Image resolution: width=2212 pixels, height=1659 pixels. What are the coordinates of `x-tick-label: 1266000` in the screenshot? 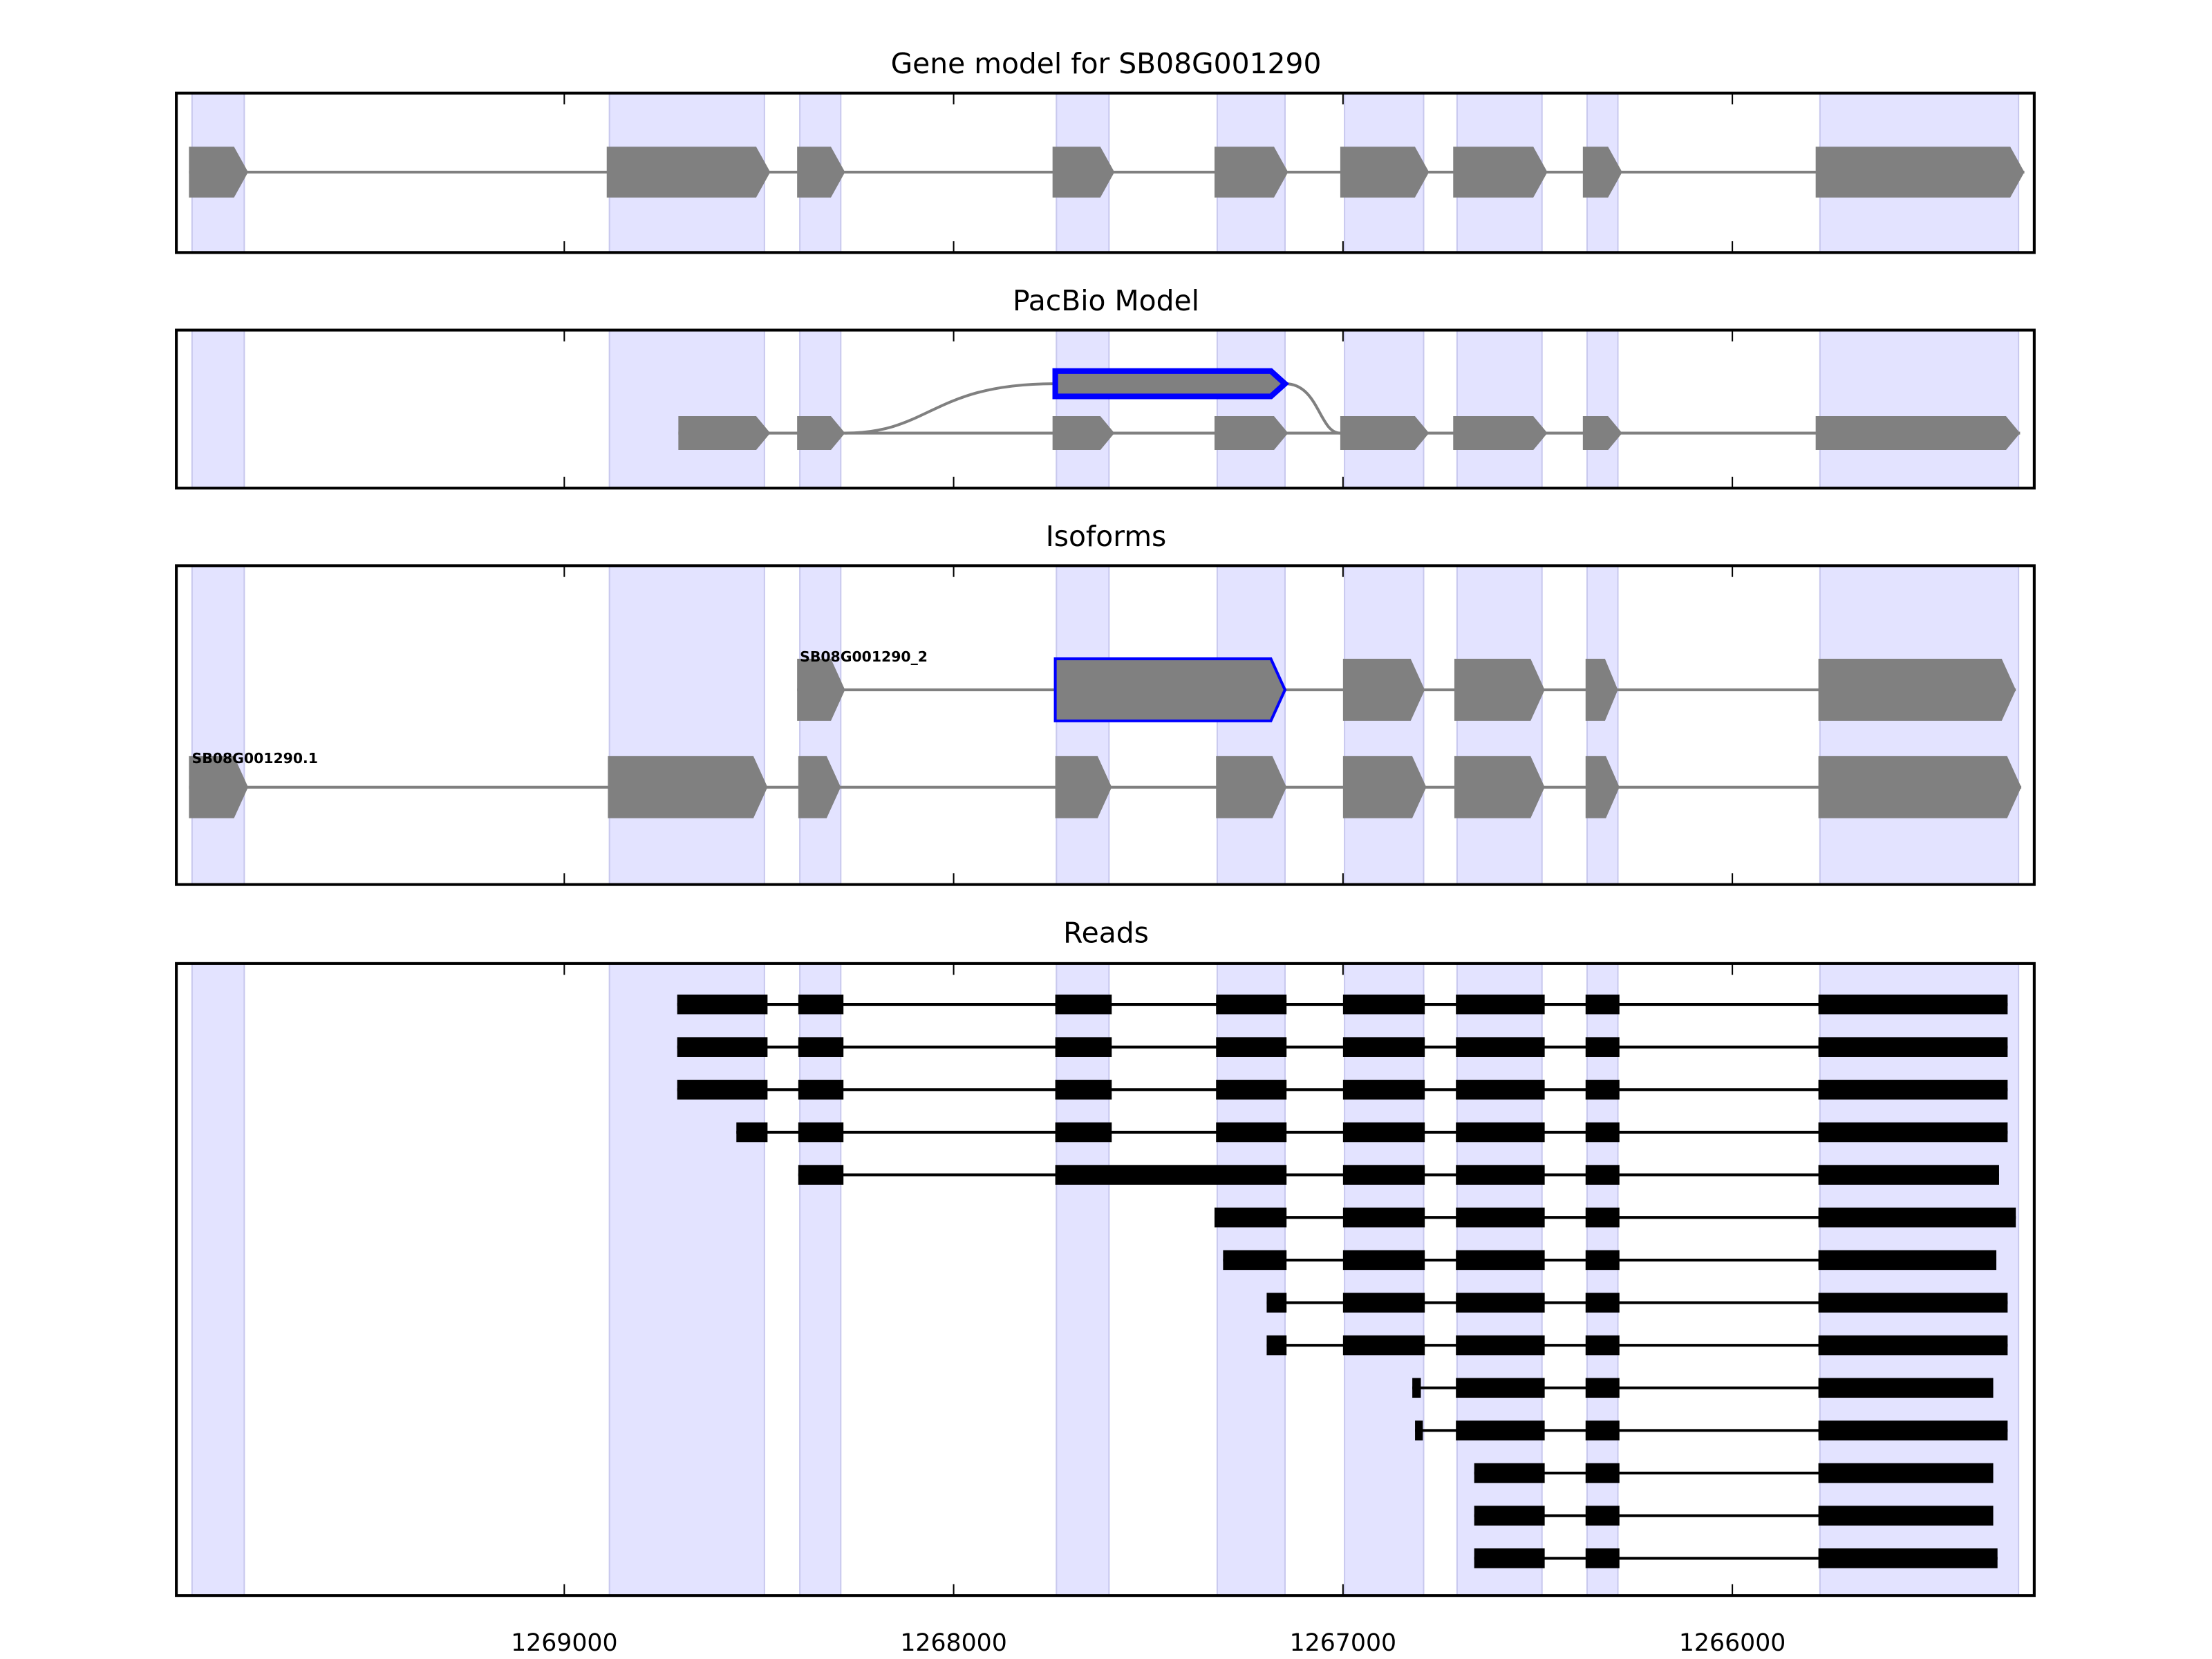 It's located at (1732, 1643).